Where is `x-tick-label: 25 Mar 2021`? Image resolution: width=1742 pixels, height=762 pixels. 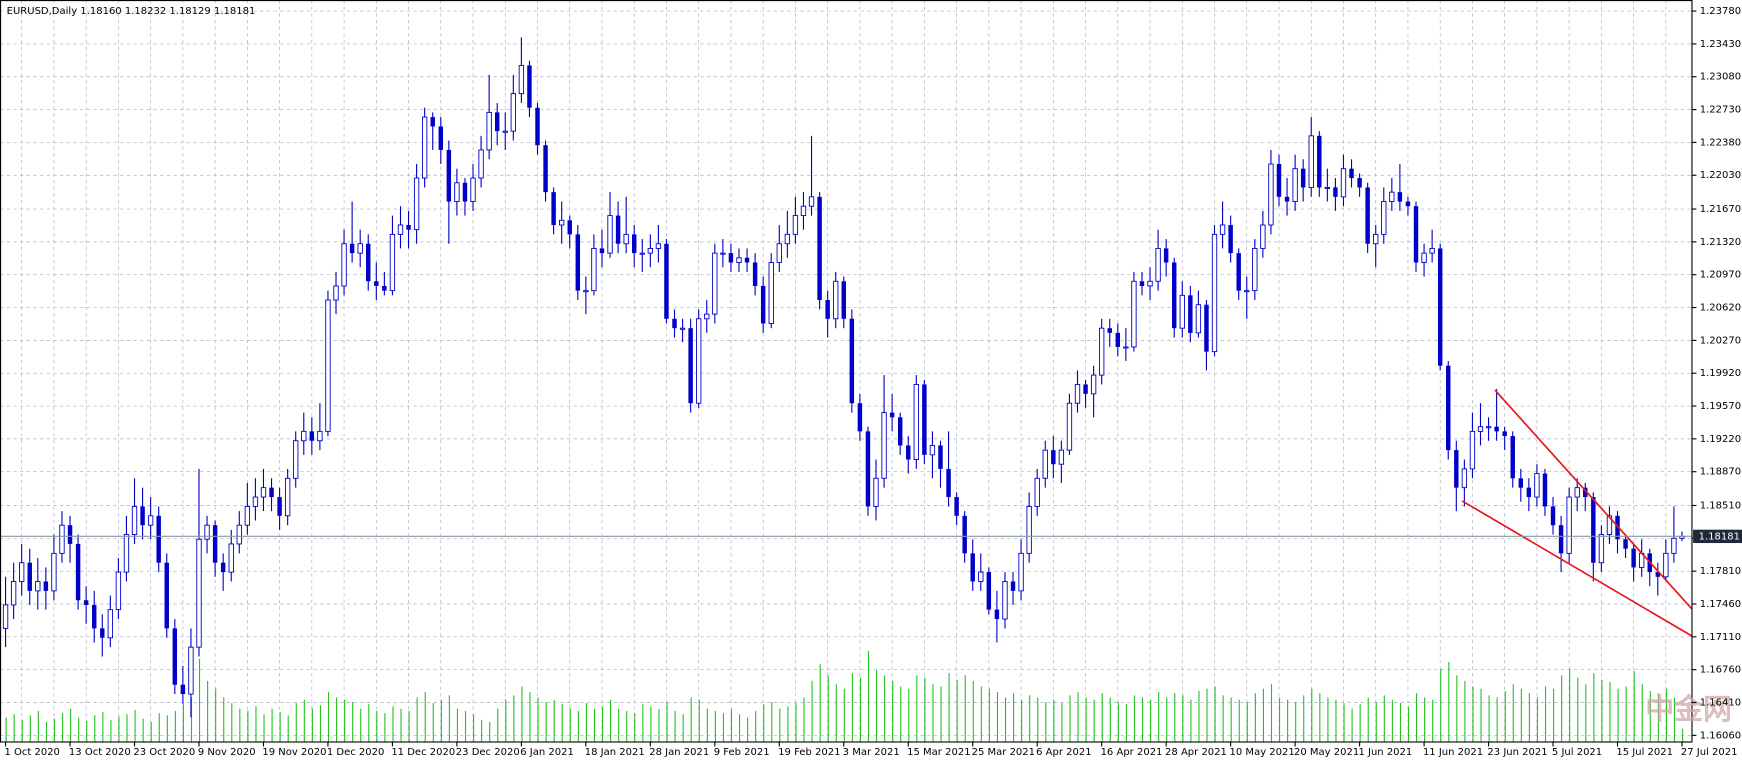 x-tick-label: 25 Mar 2021 is located at coordinates (1003, 752).